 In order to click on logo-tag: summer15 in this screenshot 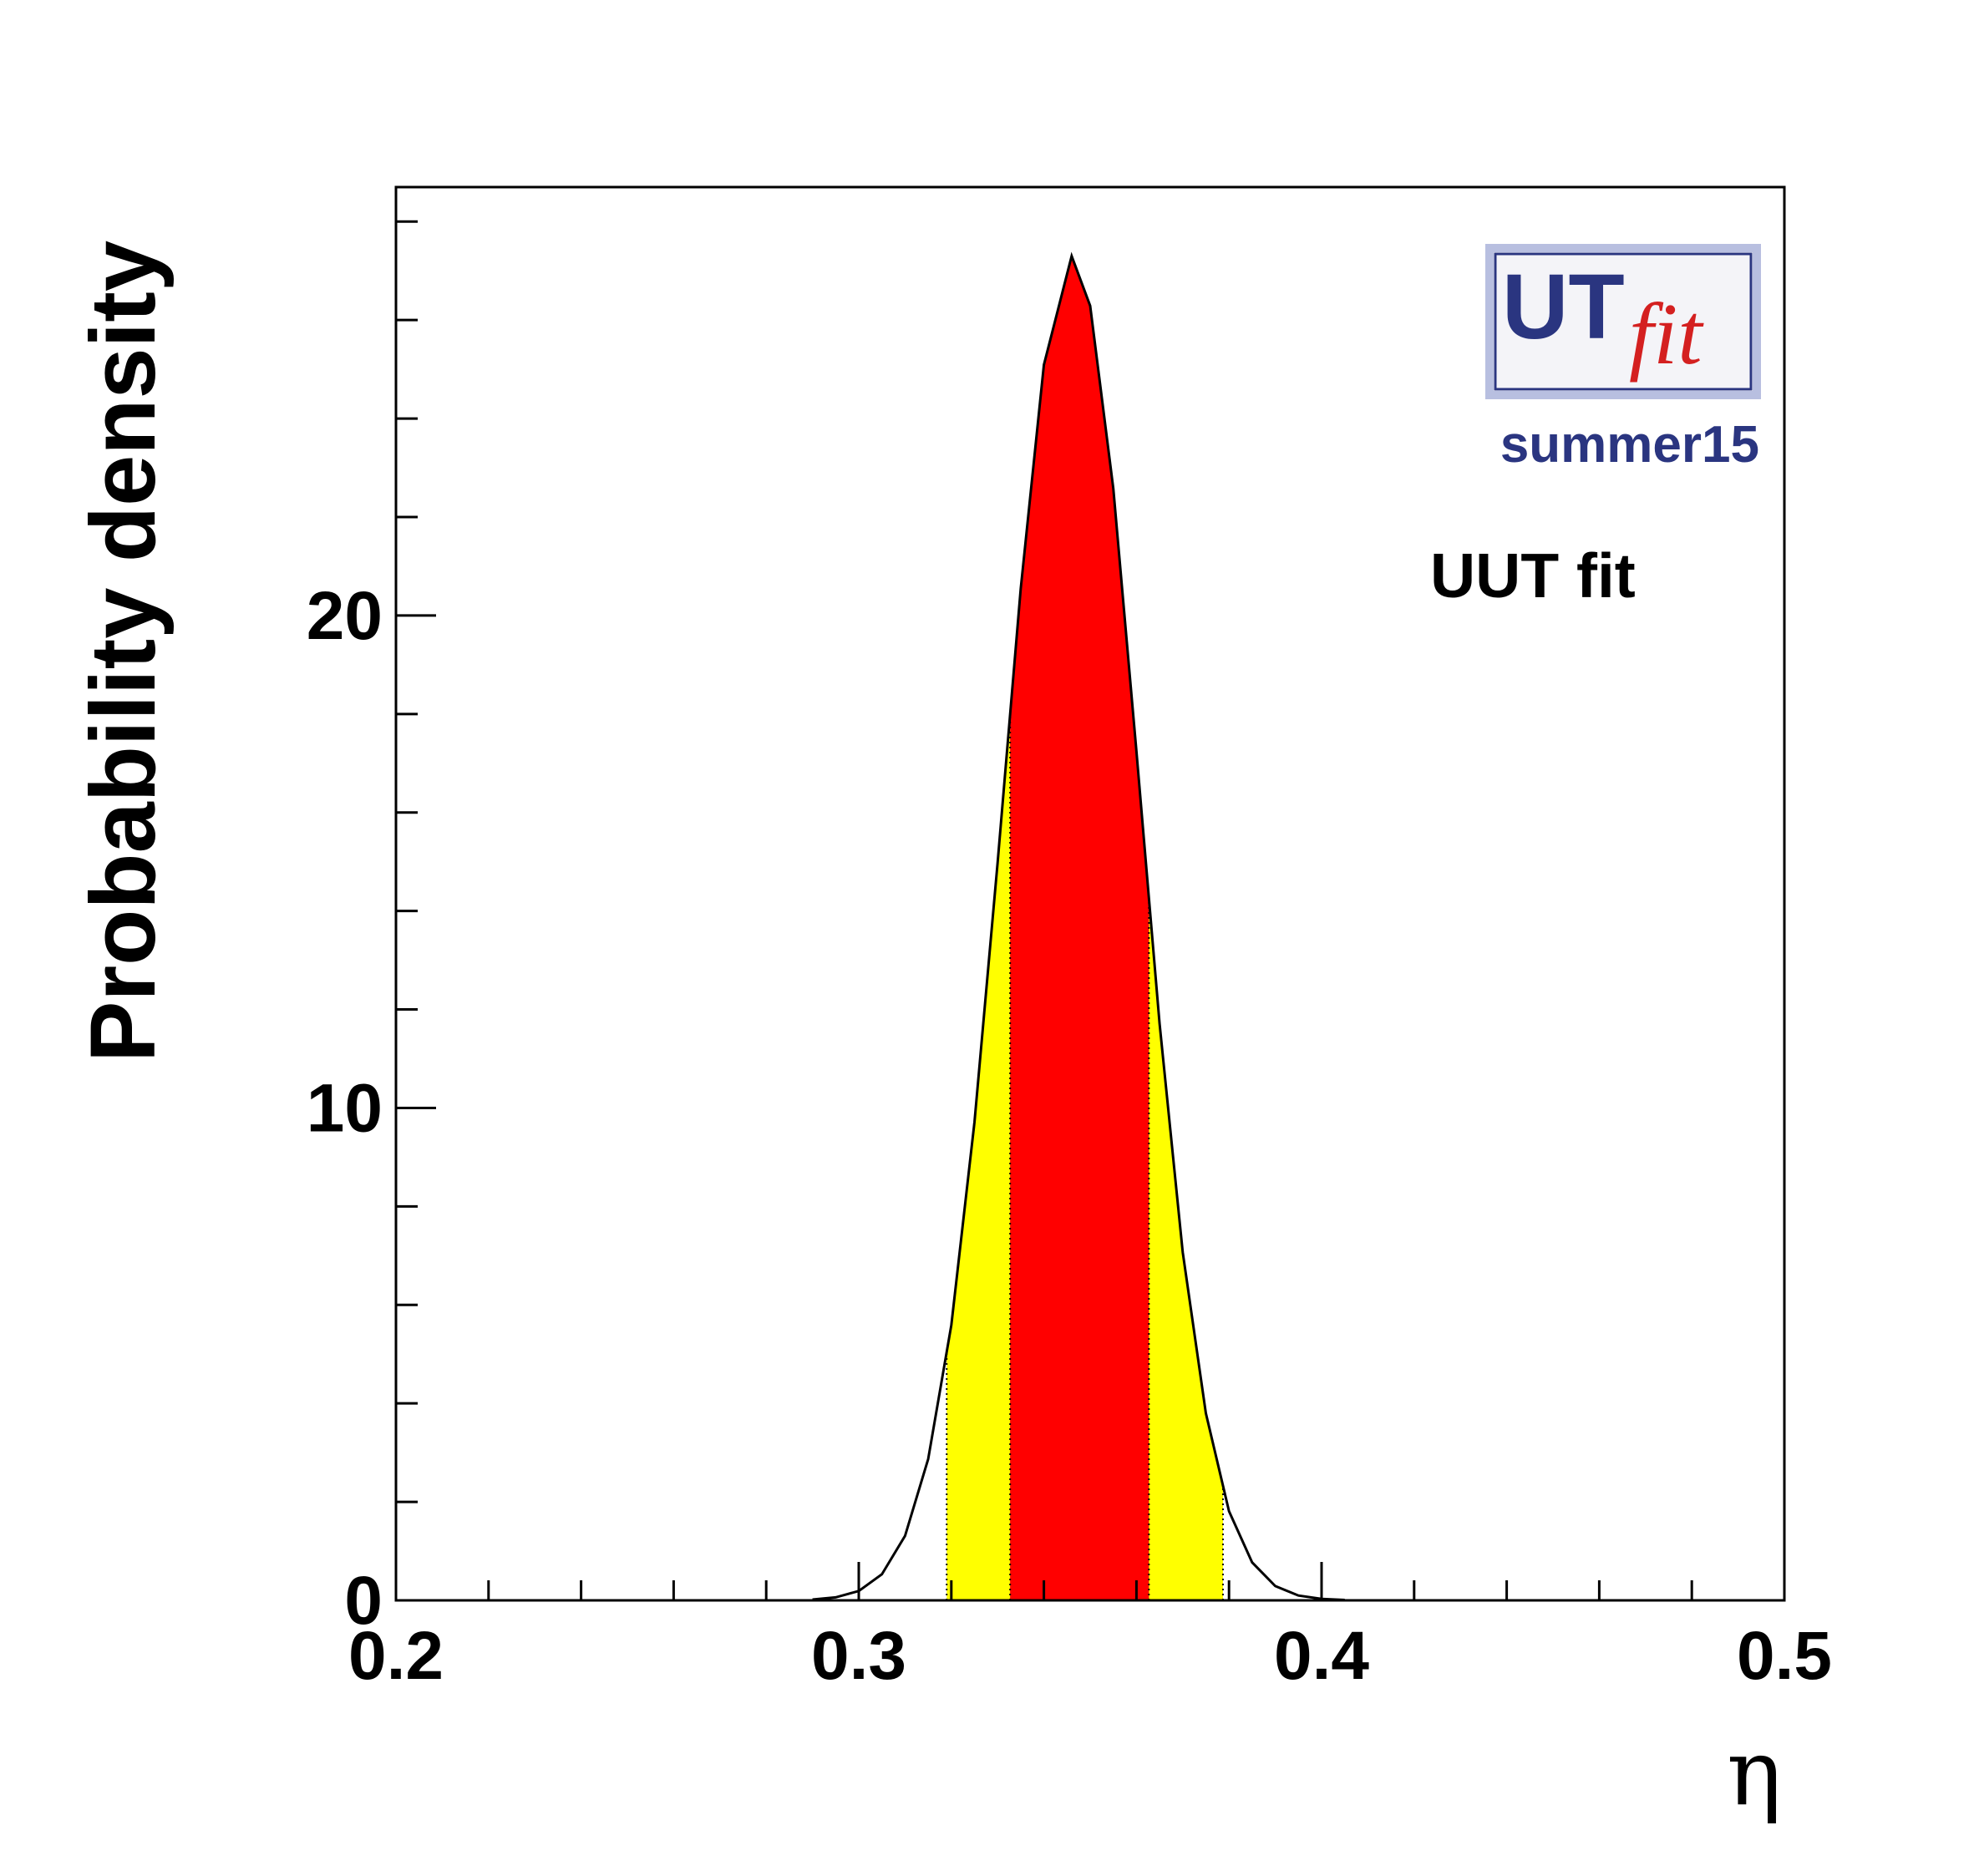, I will do `click(1629, 445)`.